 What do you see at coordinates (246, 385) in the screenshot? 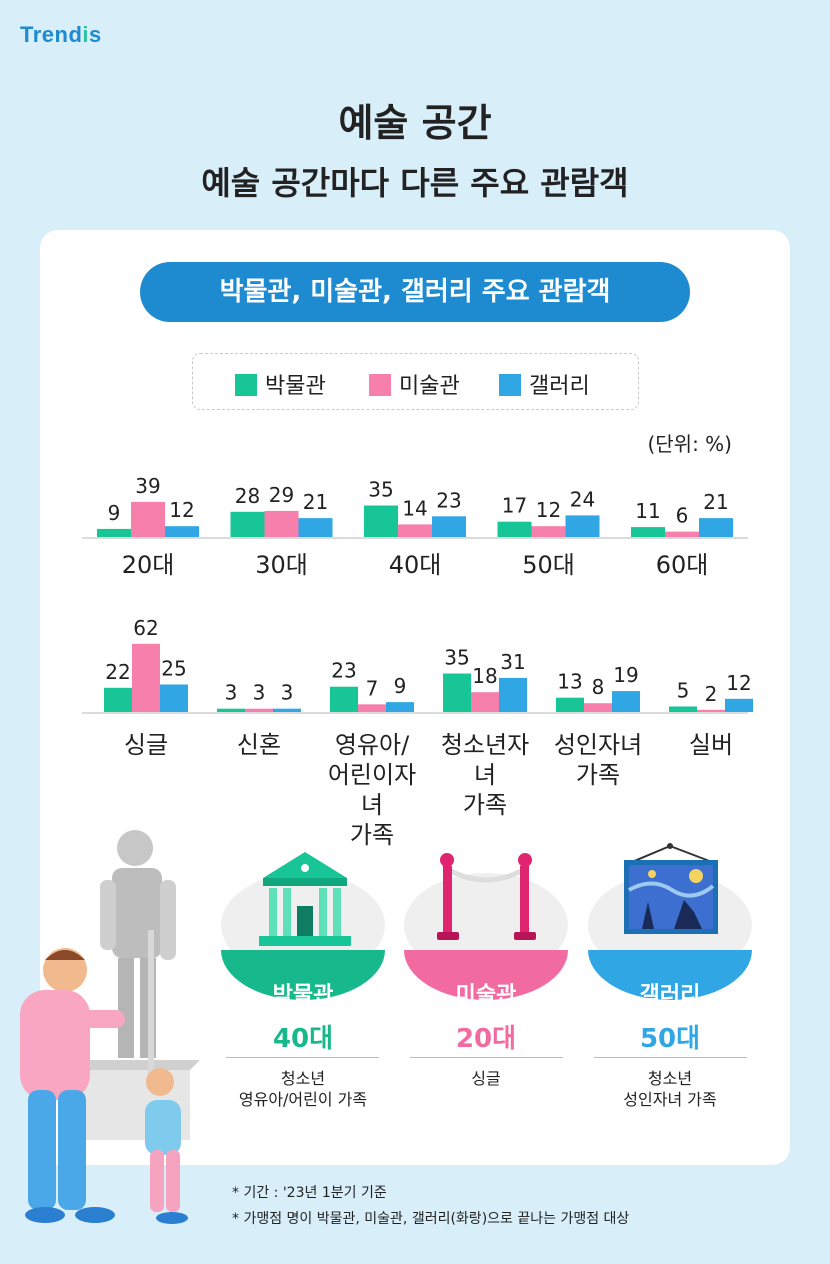
I see `legend-swatch-museum` at bounding box center [246, 385].